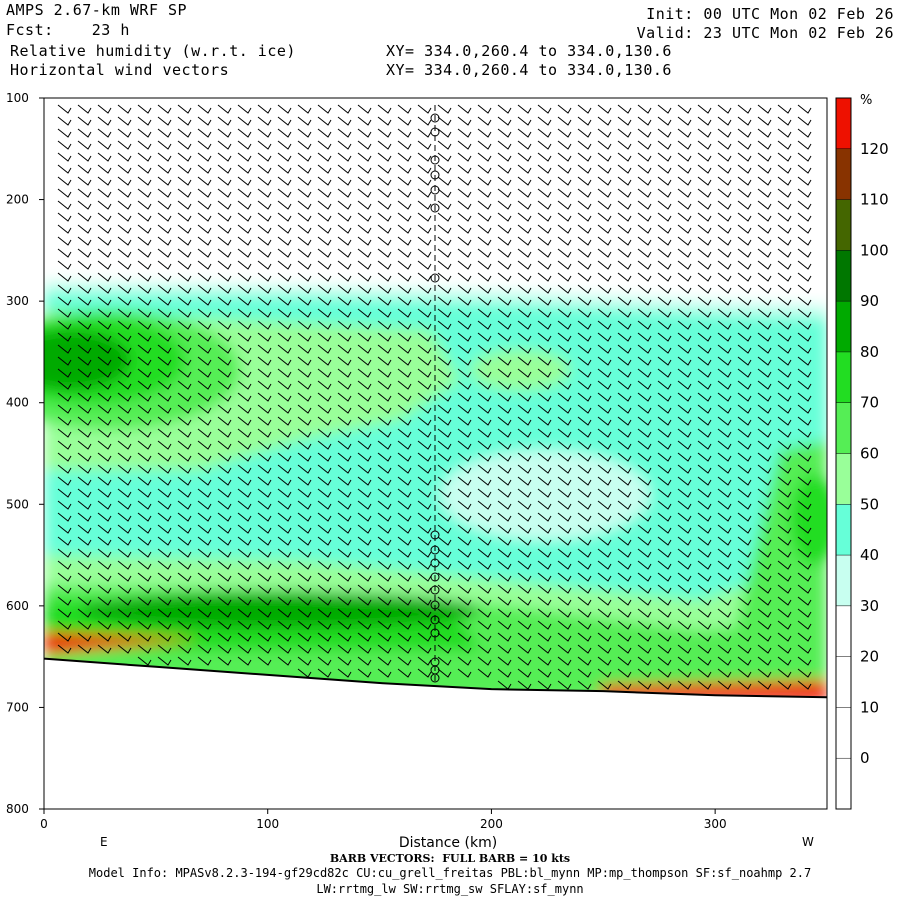  Describe the element at coordinates (17, 301) in the screenshot. I see `y-tick-label: 300` at that location.